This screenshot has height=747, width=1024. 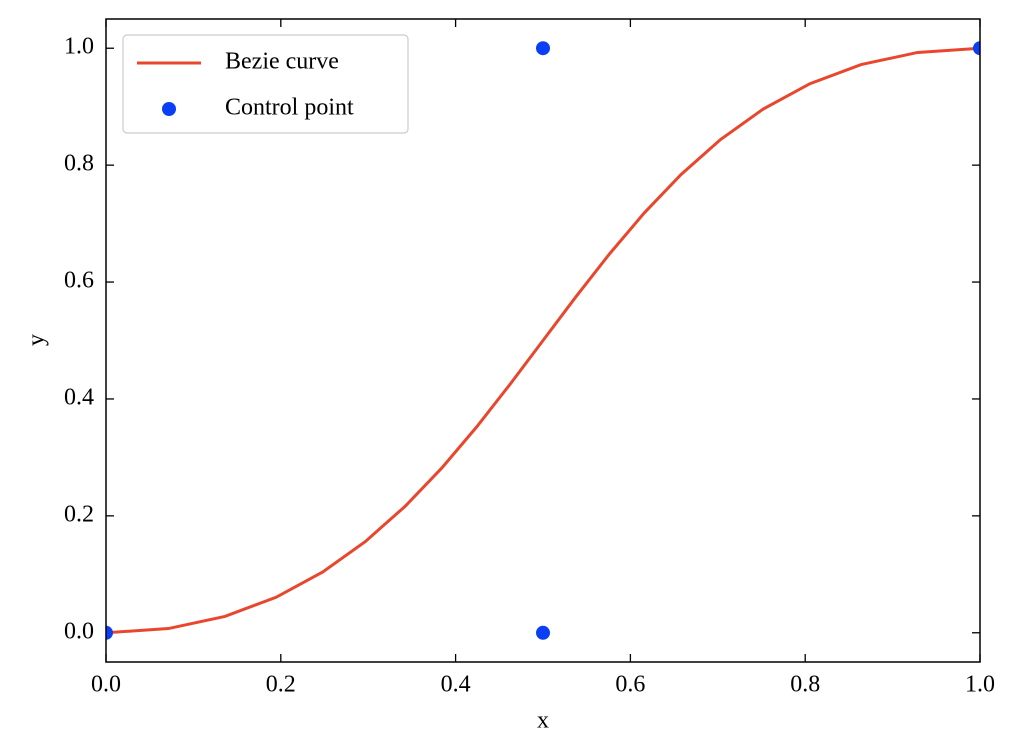 I want to click on y-tick-label: 0.4, so click(x=79, y=397).